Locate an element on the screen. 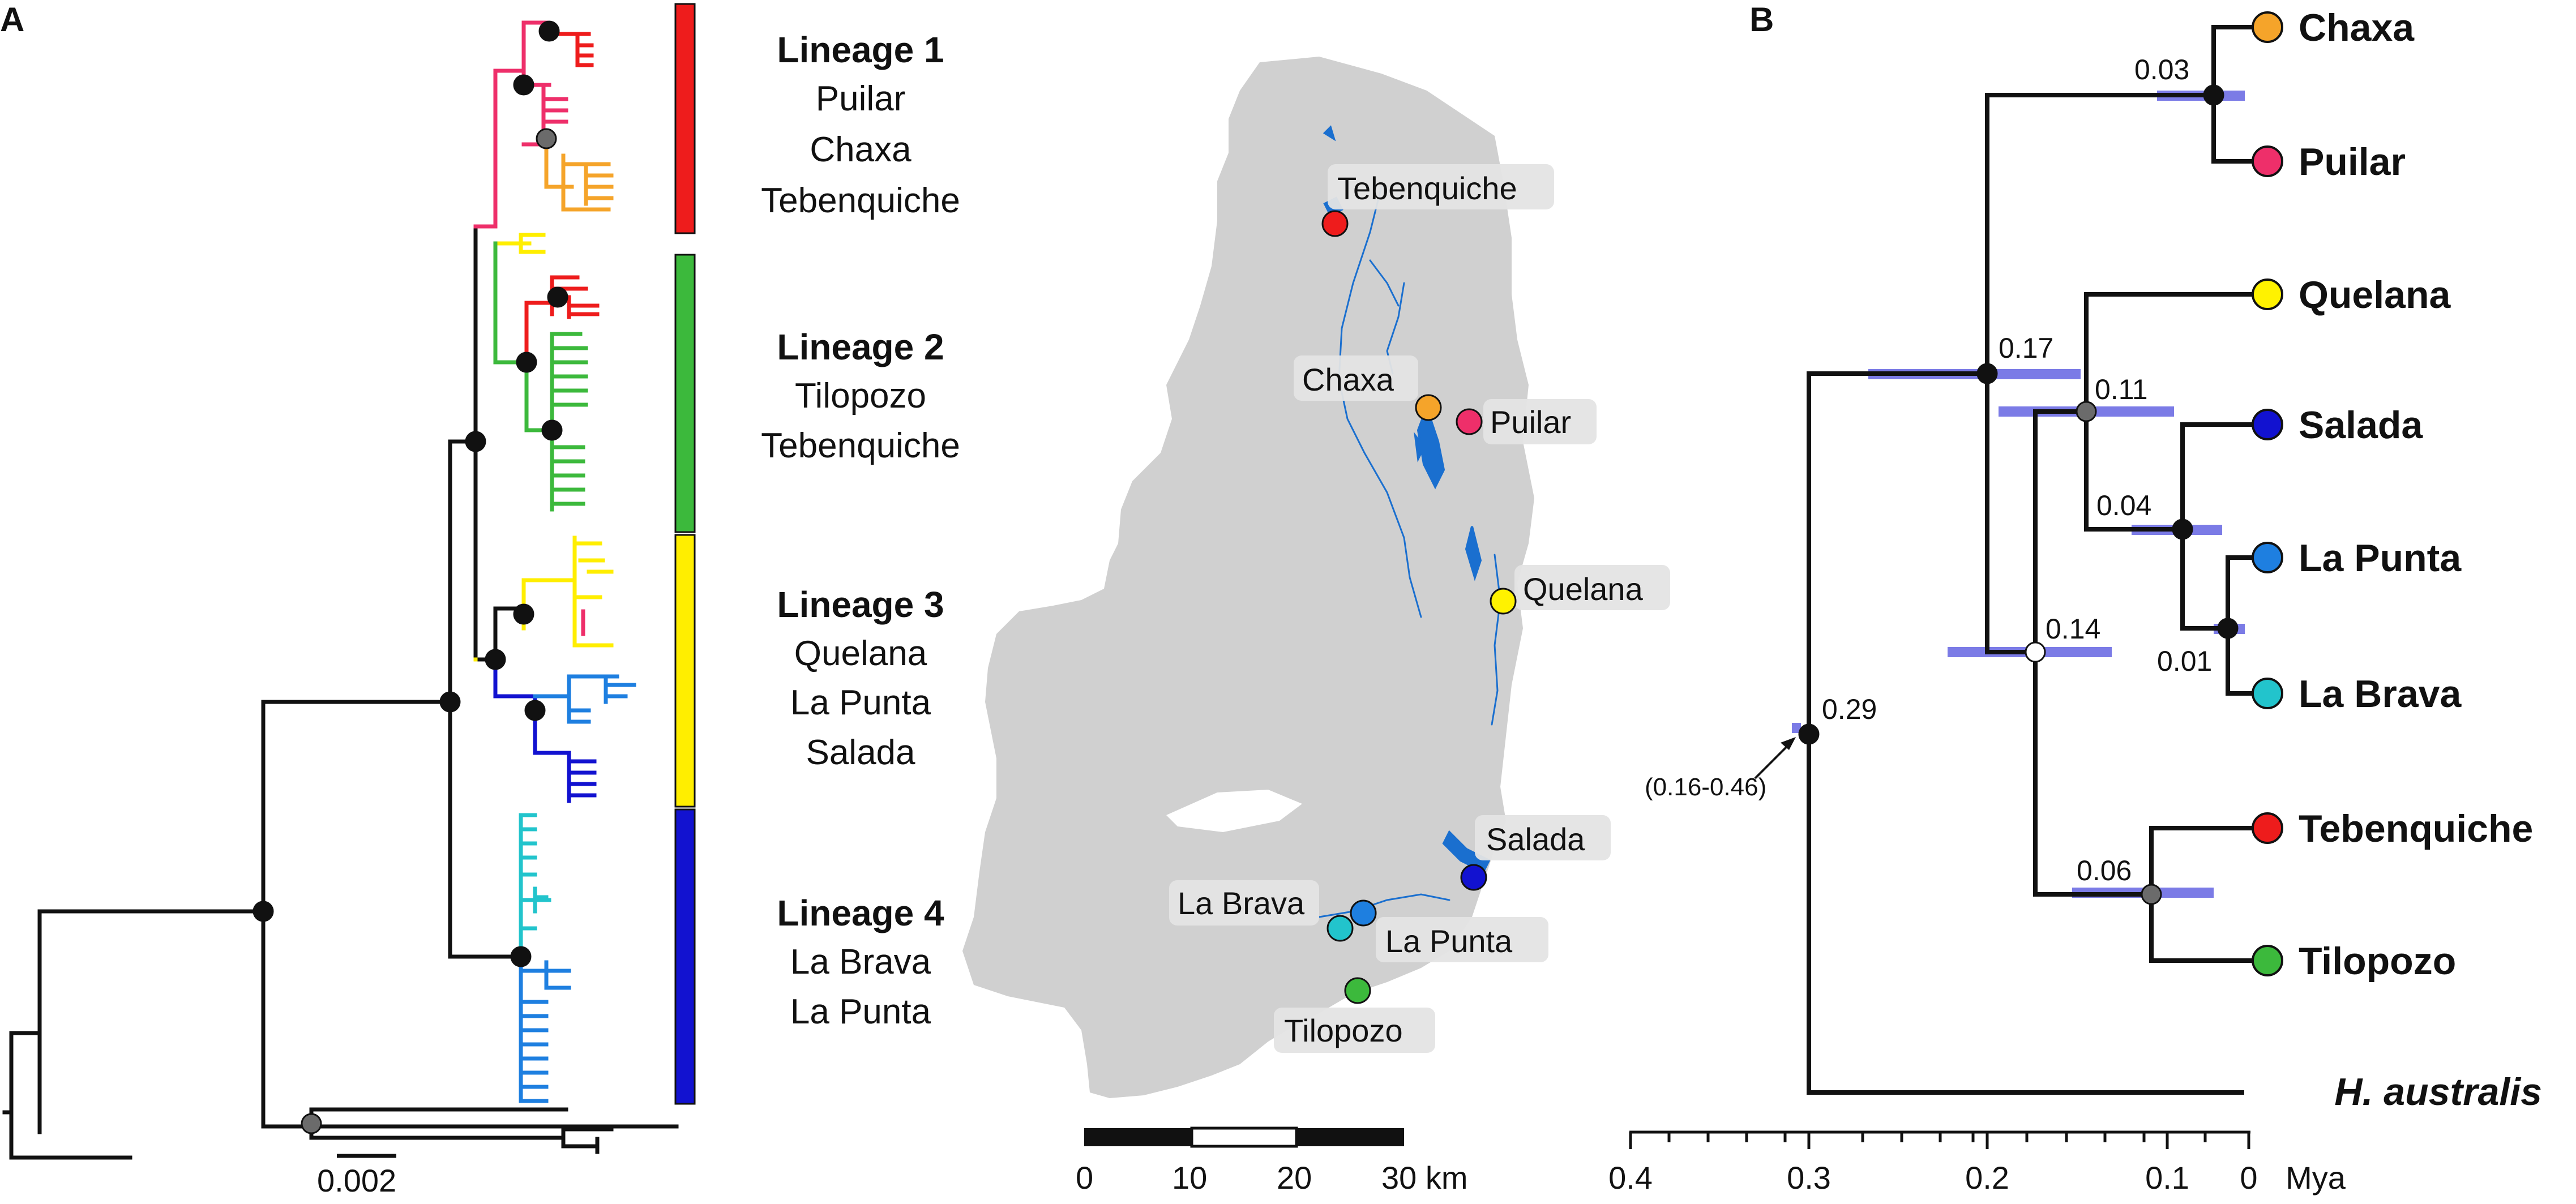  lineage-4-title: Lineage 4 is located at coordinates (860, 913).